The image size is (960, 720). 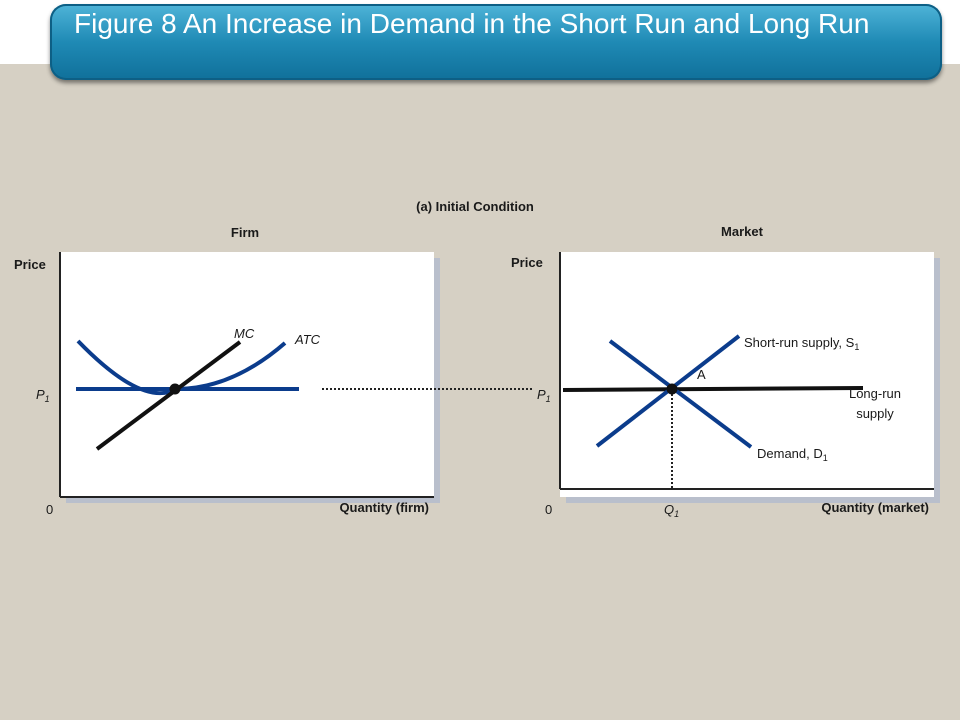 I want to click on mc-label: MC, so click(x=244, y=333).